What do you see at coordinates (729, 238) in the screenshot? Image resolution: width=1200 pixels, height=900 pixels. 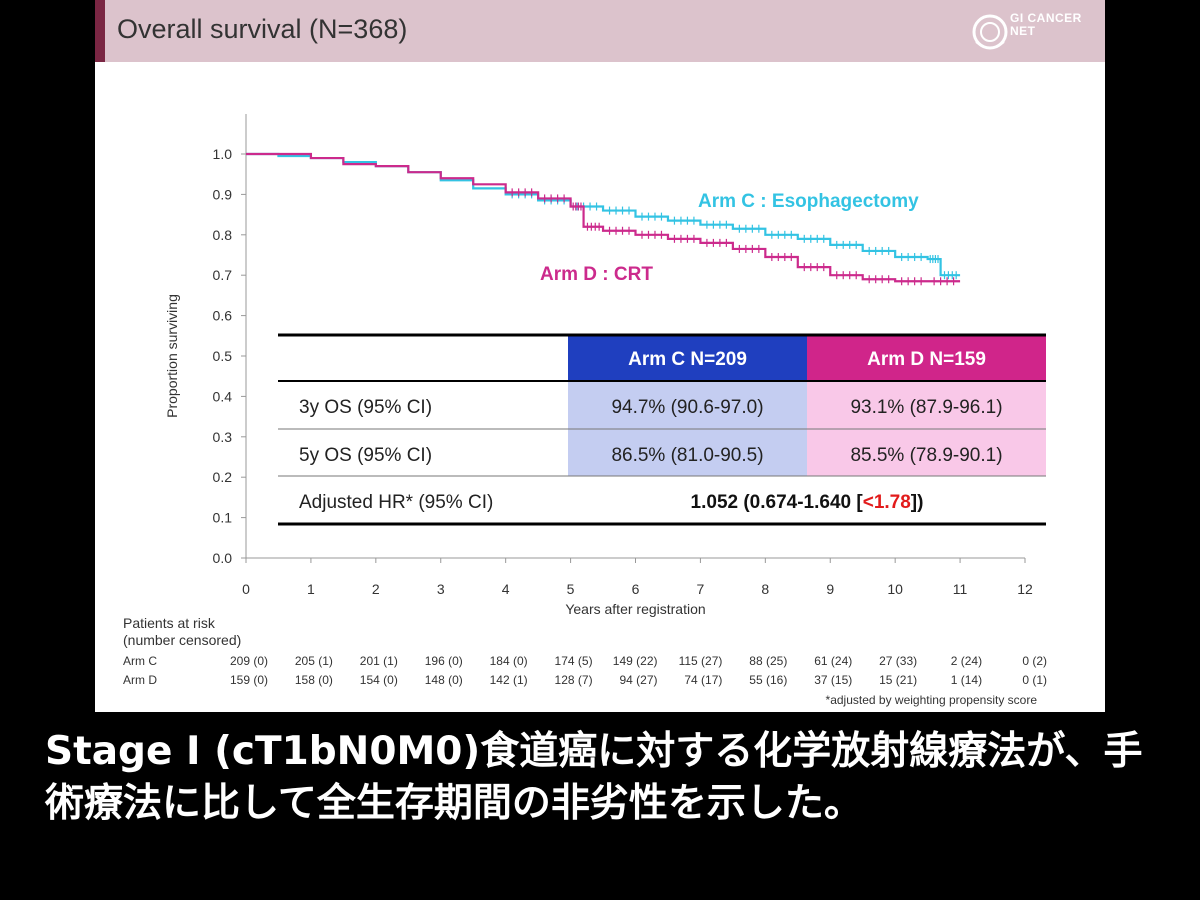 I see `series-labels: Arm C : Esophagectomy Arm D : CRT` at bounding box center [729, 238].